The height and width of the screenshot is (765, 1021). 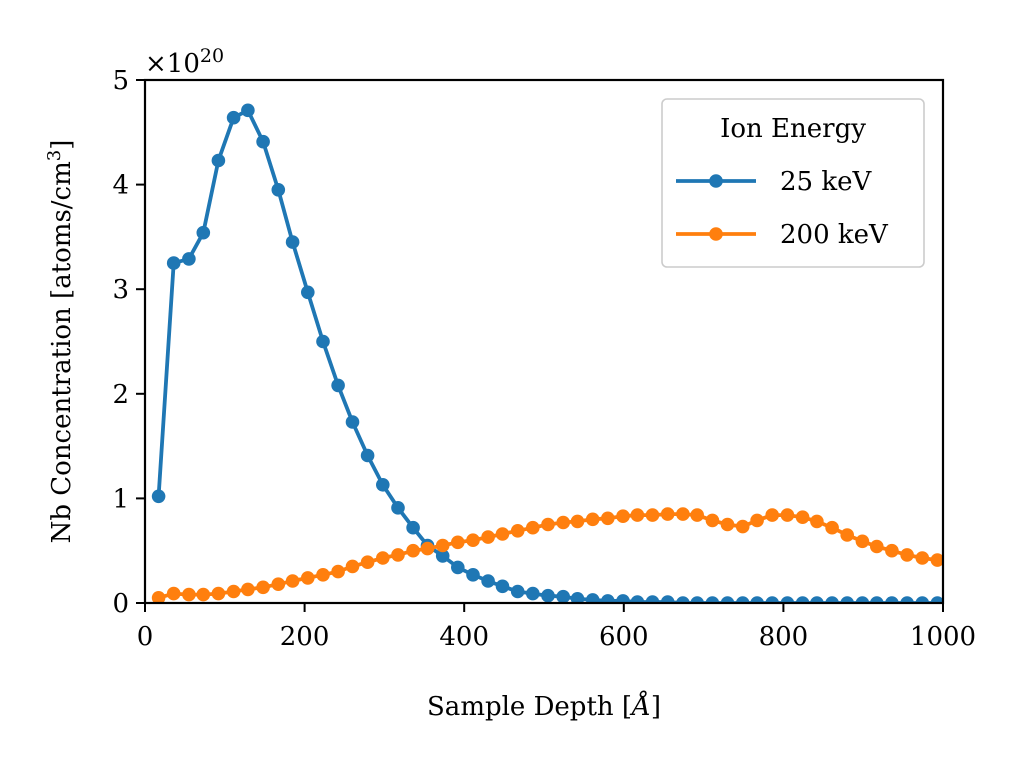 What do you see at coordinates (62, 352) in the screenshot?
I see `y-axis-label-main: Nb Concentration [atoms/cm` at bounding box center [62, 352].